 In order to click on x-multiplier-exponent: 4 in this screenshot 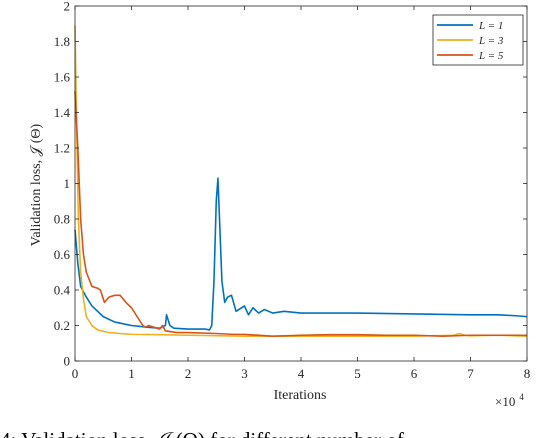, I will do `click(521, 397)`.